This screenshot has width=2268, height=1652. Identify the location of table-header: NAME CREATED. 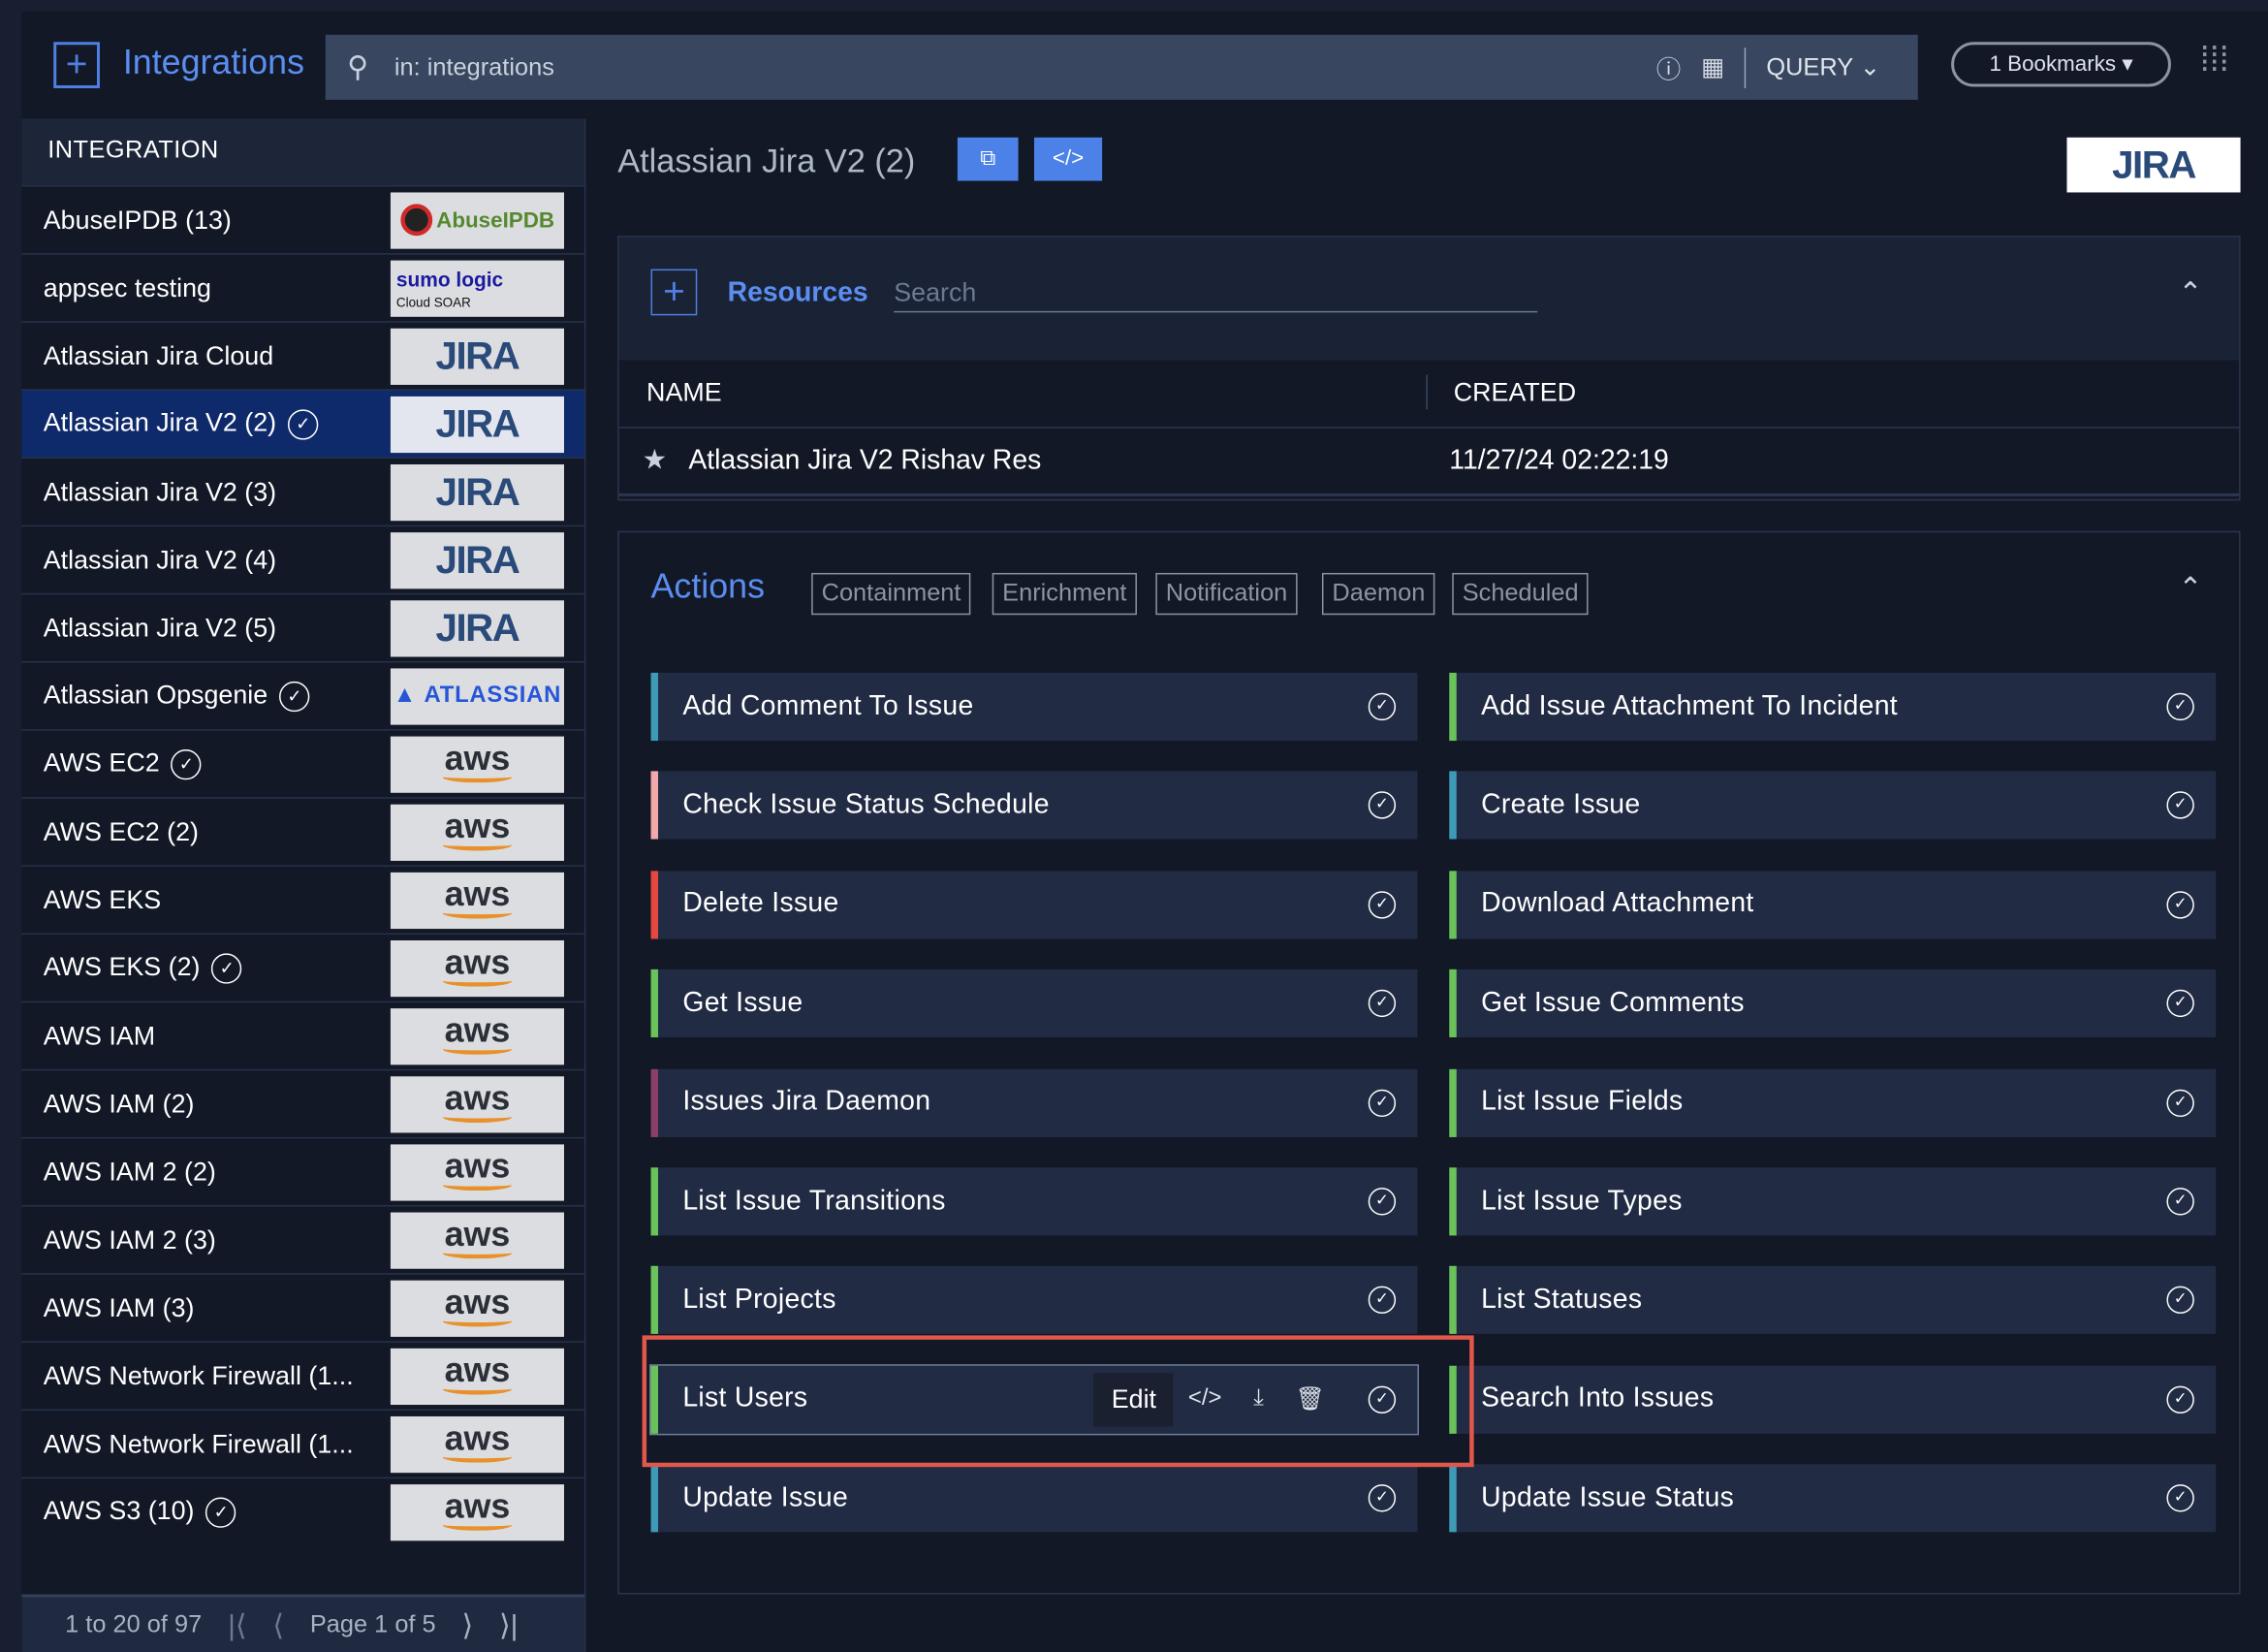
(1429, 395).